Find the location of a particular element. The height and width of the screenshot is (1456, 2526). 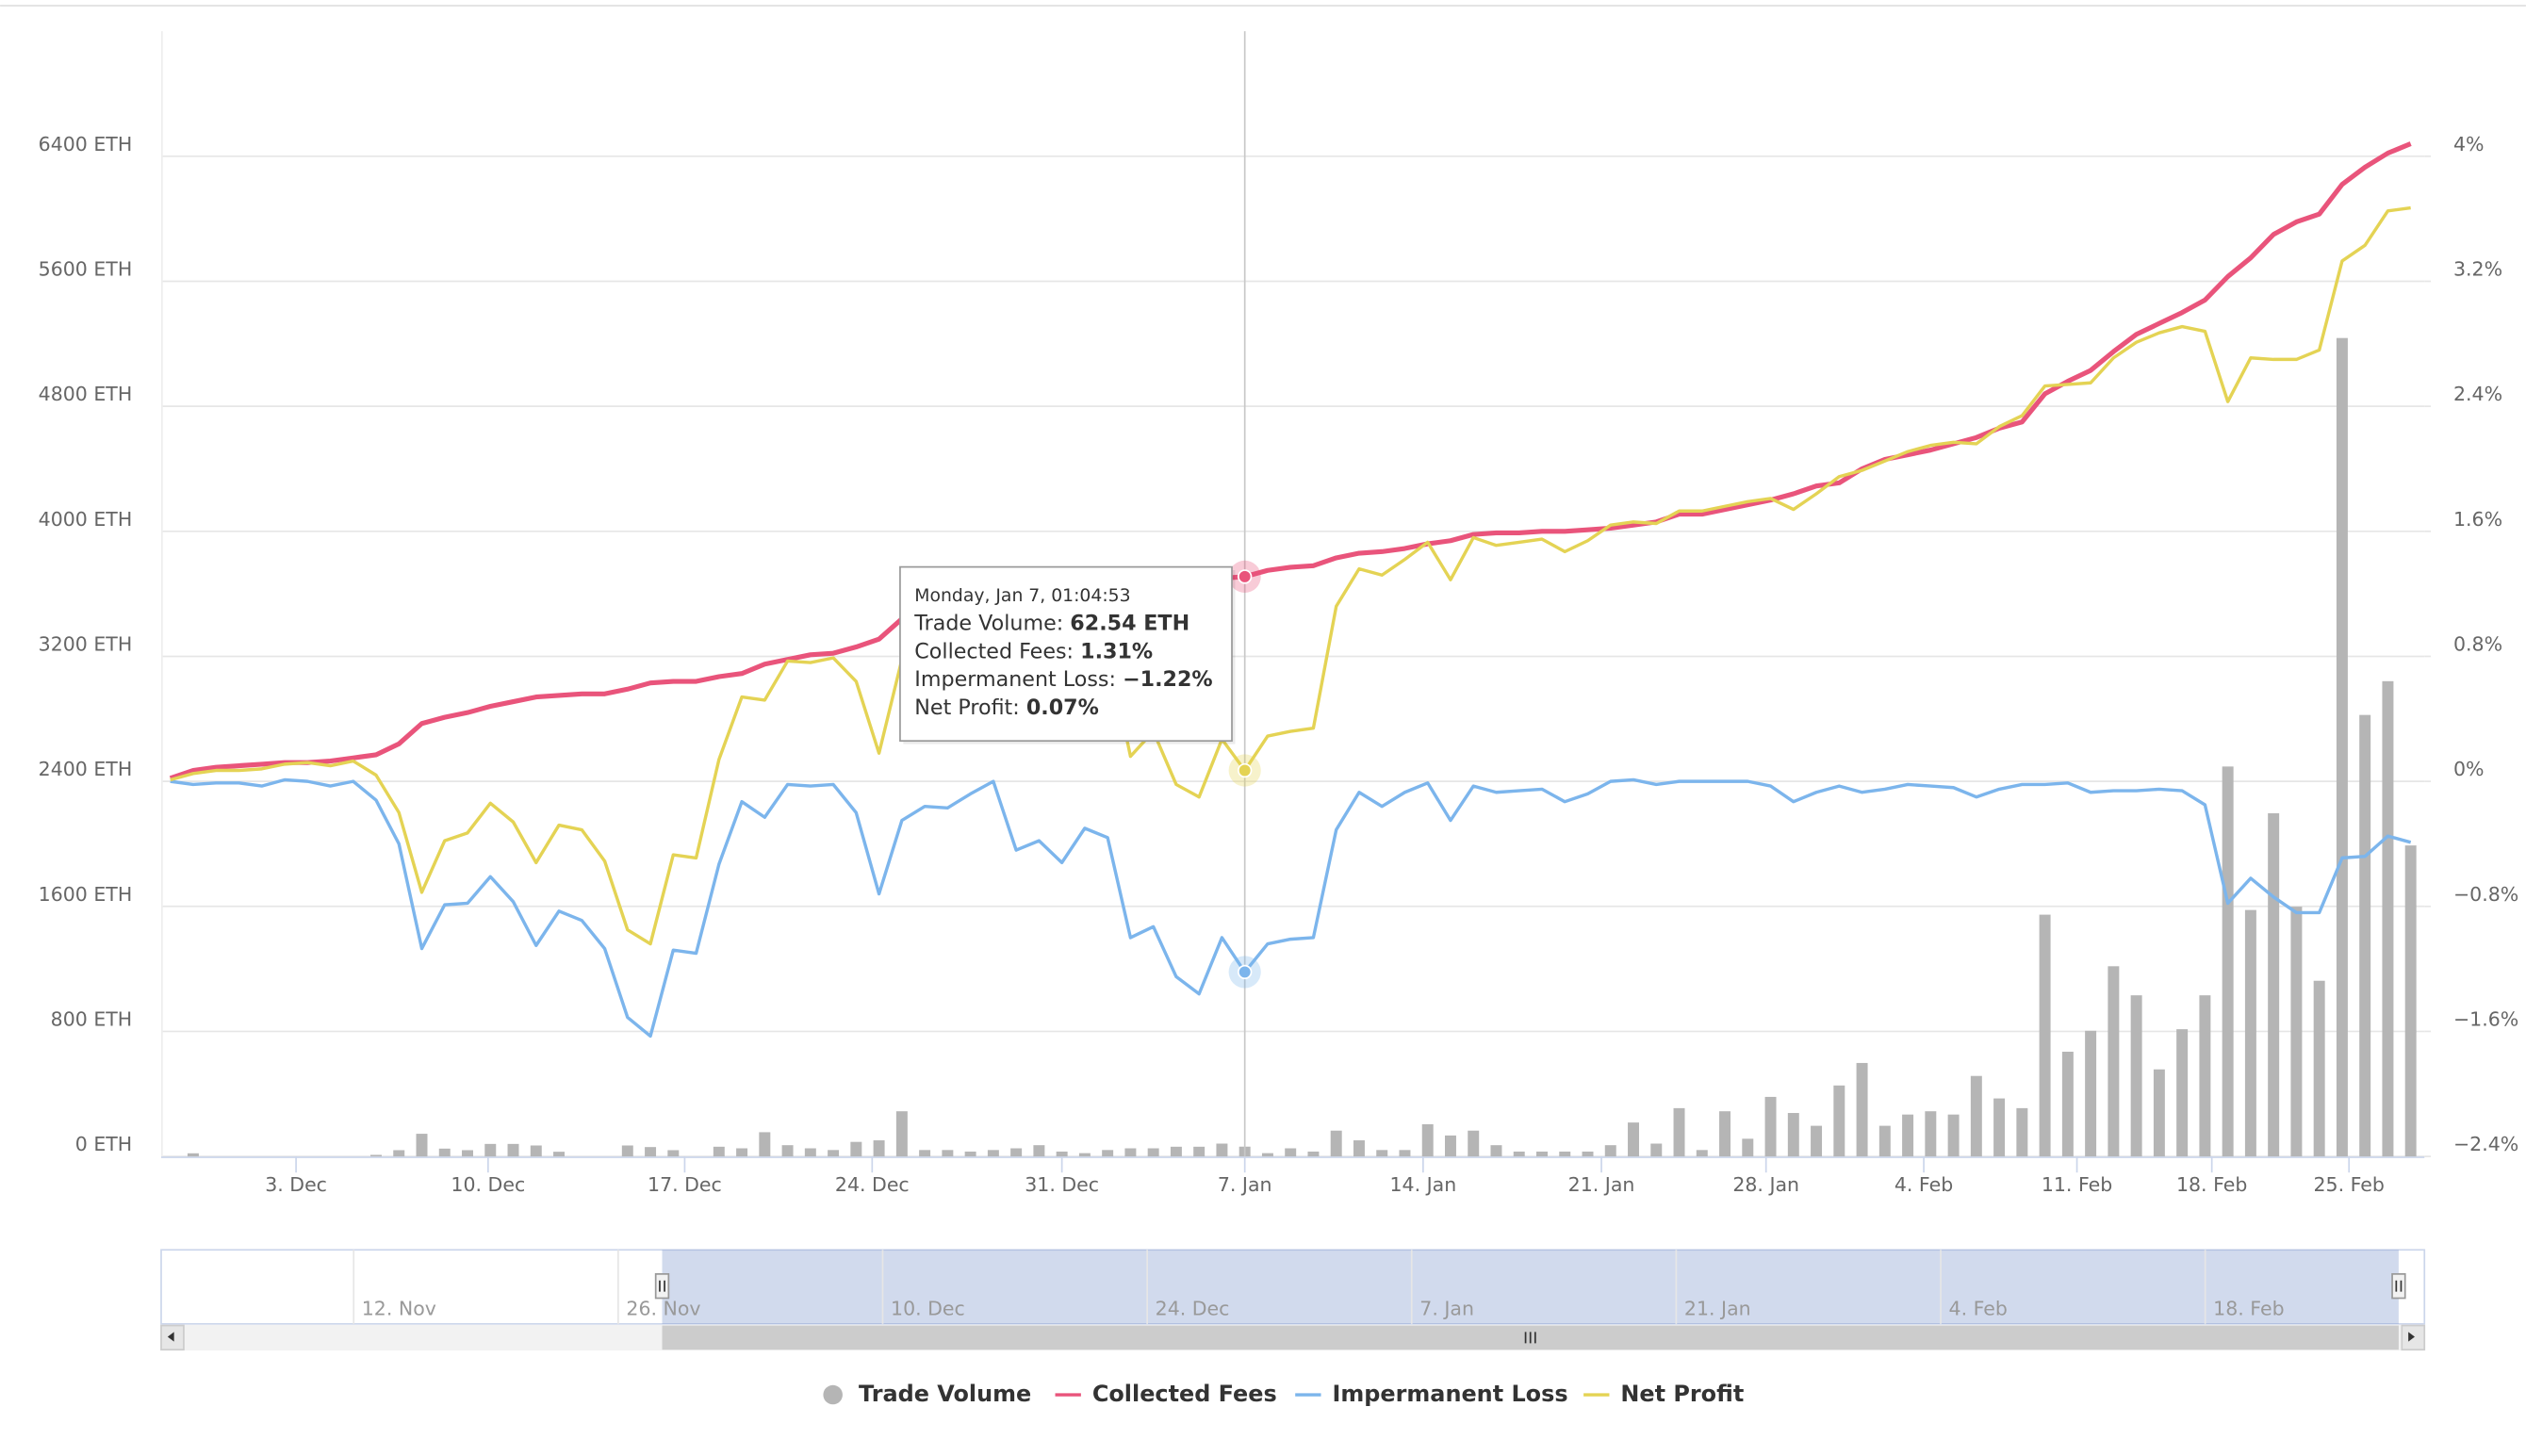

y-tick-label: 2400 ETH is located at coordinates (86, 769).